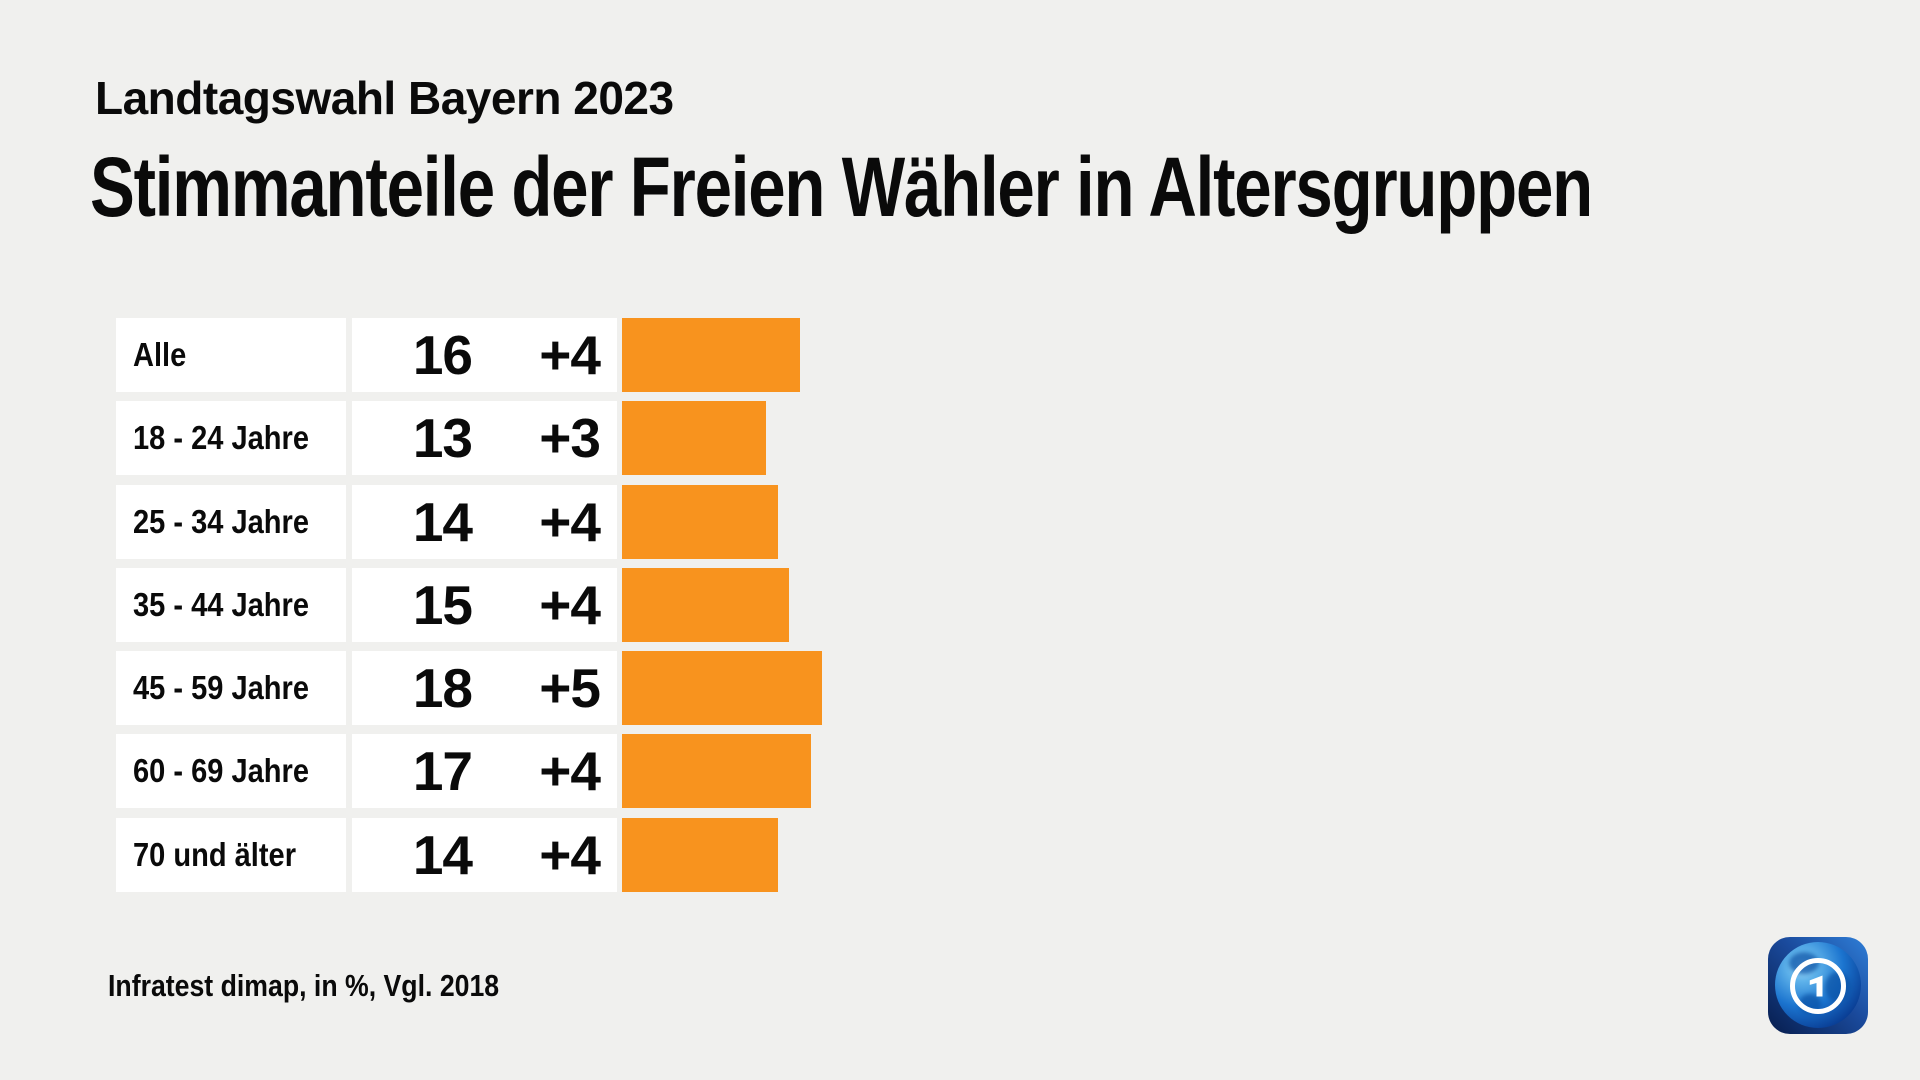 The image size is (1920, 1080). I want to click on table-row: Alle 16 +4, so click(469, 355).